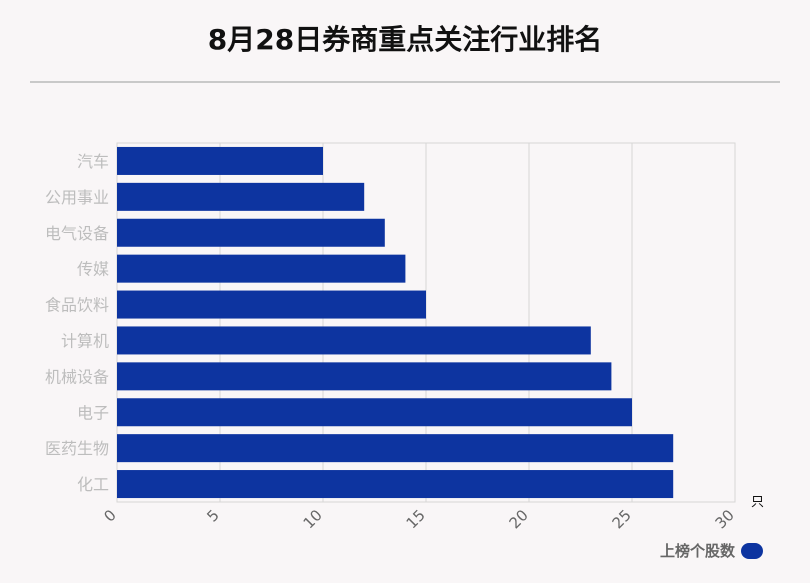 The width and height of the screenshot is (810, 583). I want to click on category-label: 电气设备, so click(77, 233).